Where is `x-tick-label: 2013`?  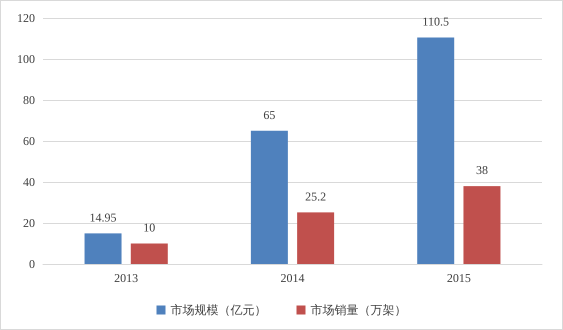
x-tick-label: 2013 is located at coordinates (126, 278).